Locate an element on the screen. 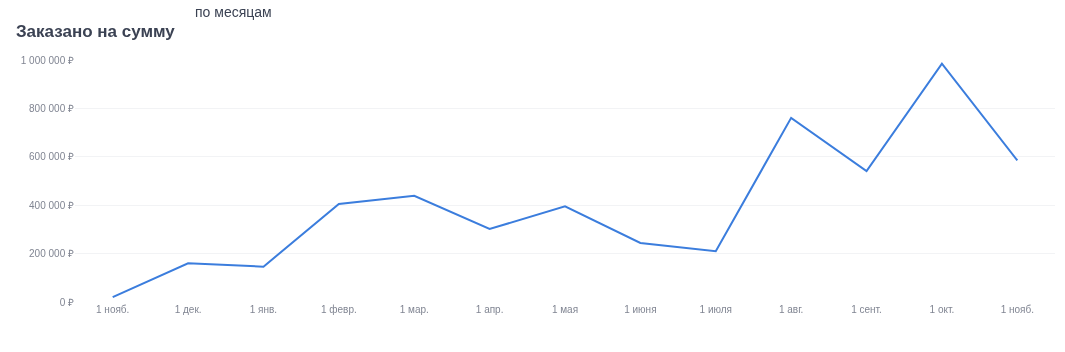 The width and height of the screenshot is (1065, 352). x-tick-label: 1 мар. is located at coordinates (414, 309).